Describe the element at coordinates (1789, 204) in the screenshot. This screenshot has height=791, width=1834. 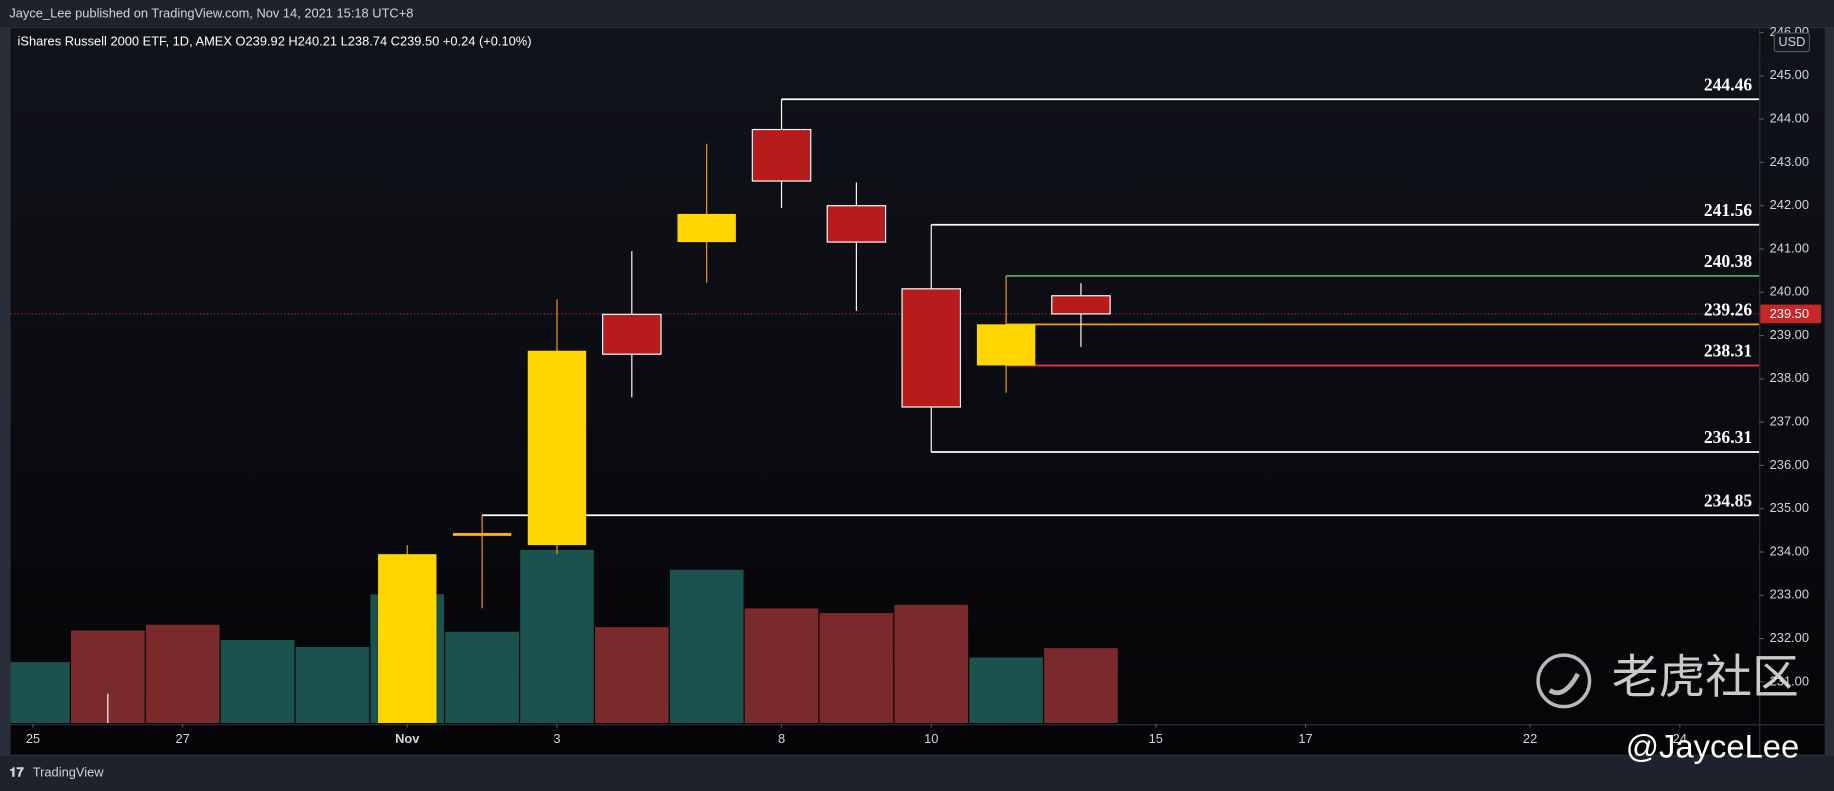
I see `y-tick-label: 242.00` at that location.